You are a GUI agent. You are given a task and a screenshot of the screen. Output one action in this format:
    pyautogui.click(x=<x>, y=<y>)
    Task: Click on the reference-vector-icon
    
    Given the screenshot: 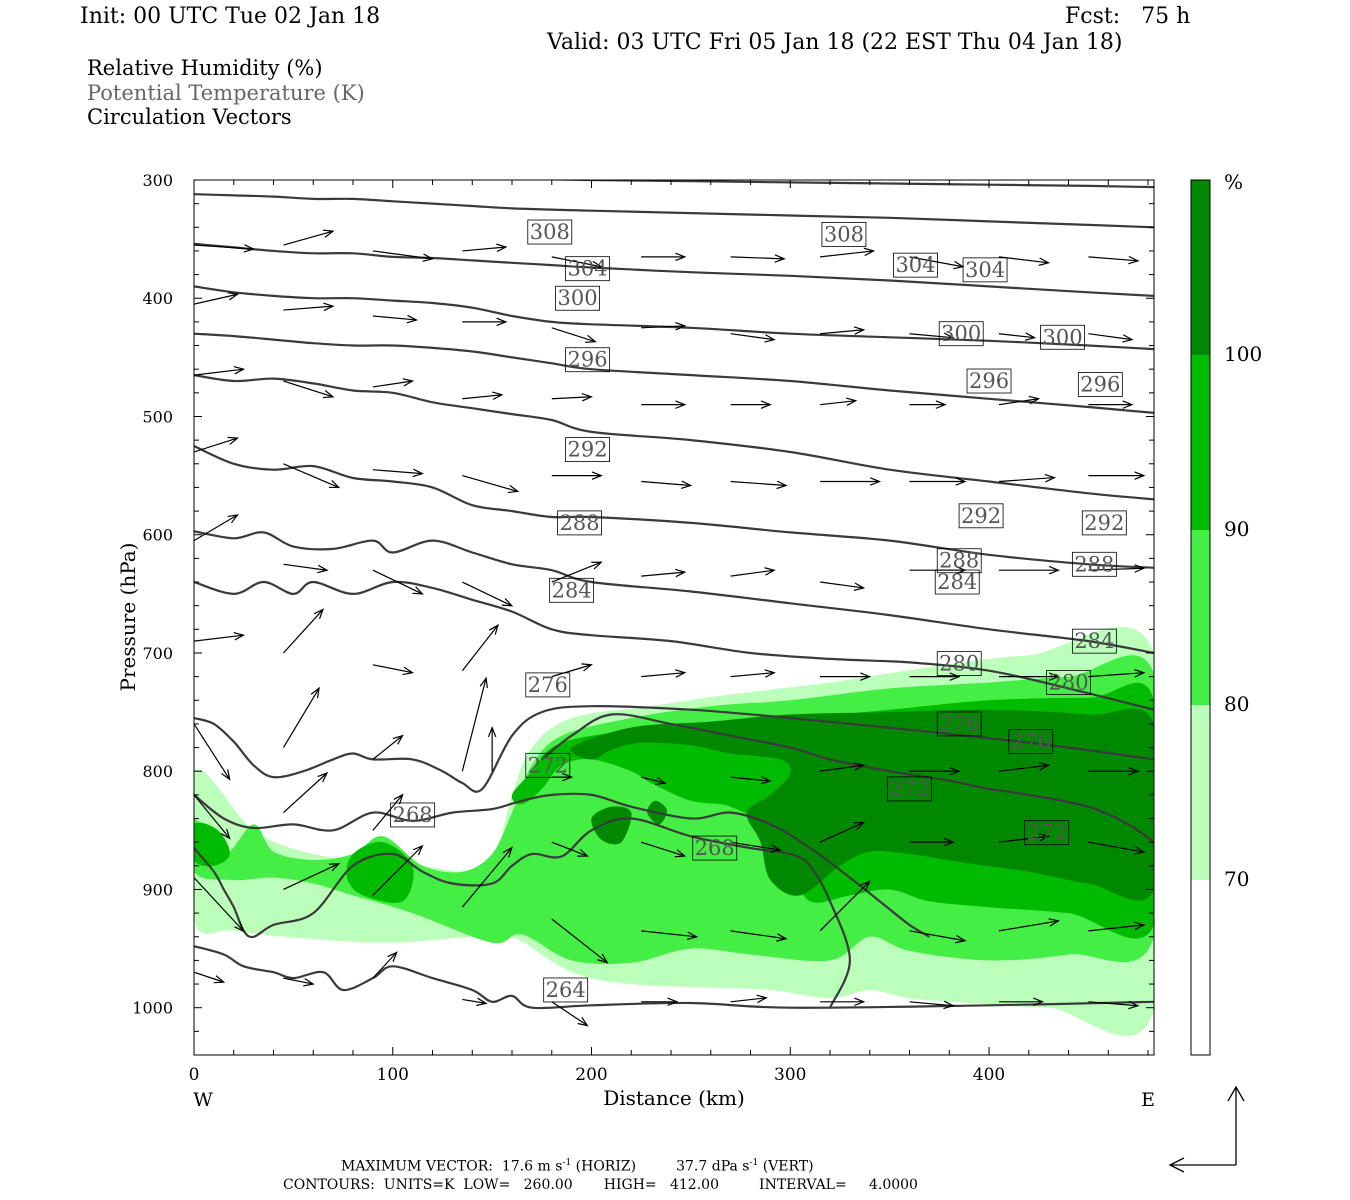 What is the action you would take?
    pyautogui.click(x=1206, y=1129)
    